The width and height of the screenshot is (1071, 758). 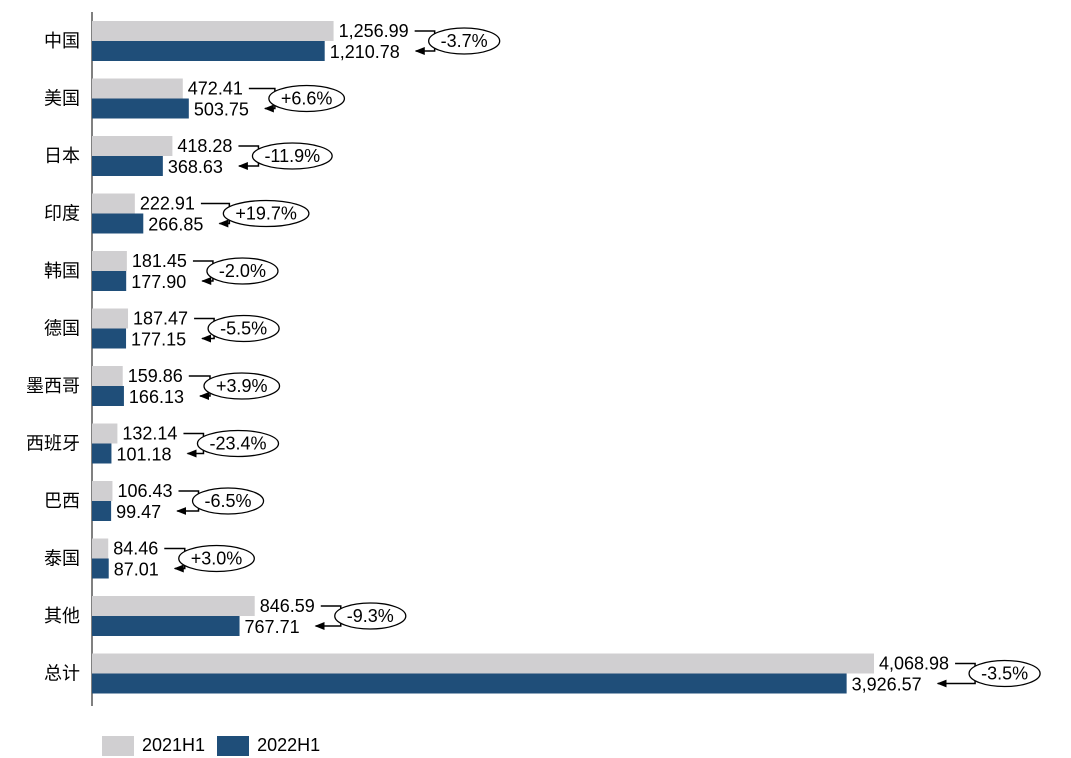 I want to click on value-label-2021h1: 132.14, so click(x=149, y=434).